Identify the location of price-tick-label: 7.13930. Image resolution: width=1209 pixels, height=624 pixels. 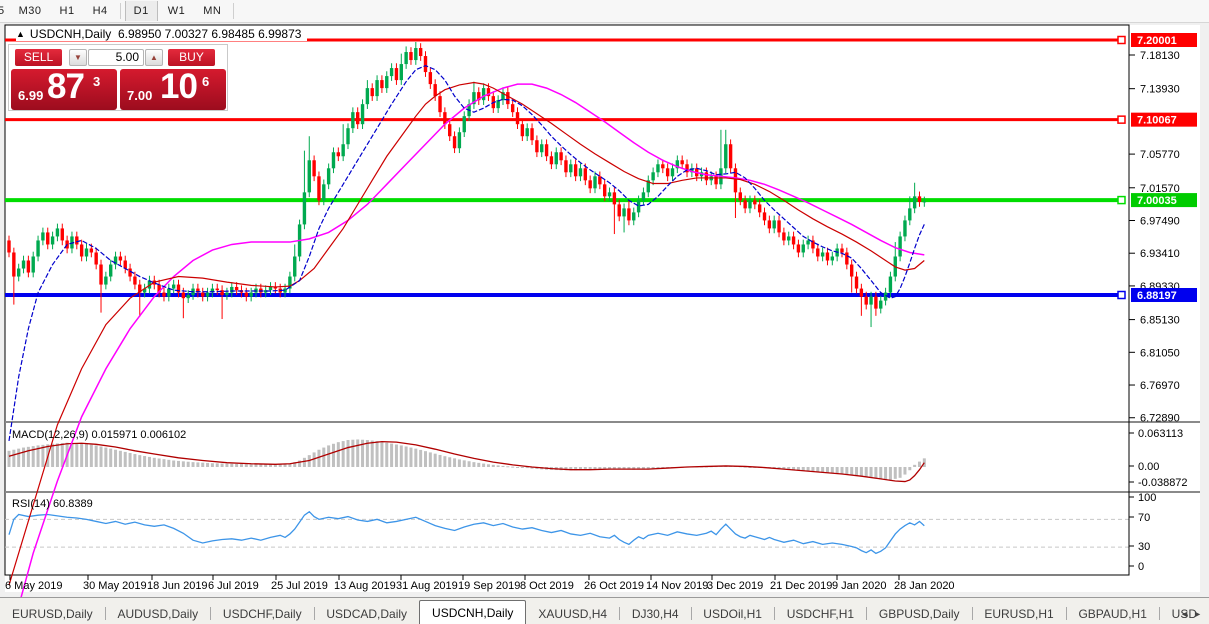
(1160, 90).